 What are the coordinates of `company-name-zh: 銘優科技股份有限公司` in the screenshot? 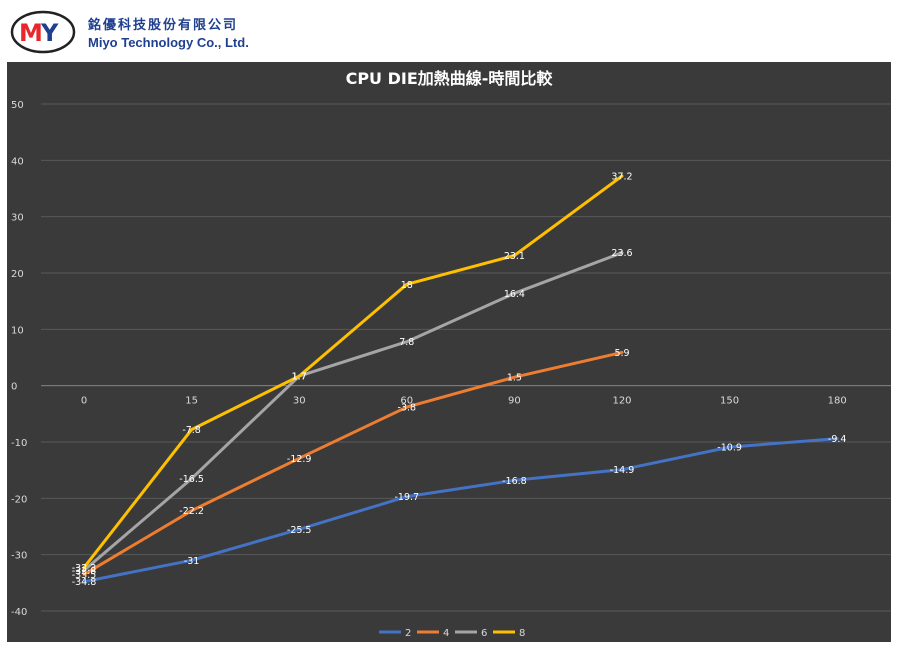 It's located at (163, 25).